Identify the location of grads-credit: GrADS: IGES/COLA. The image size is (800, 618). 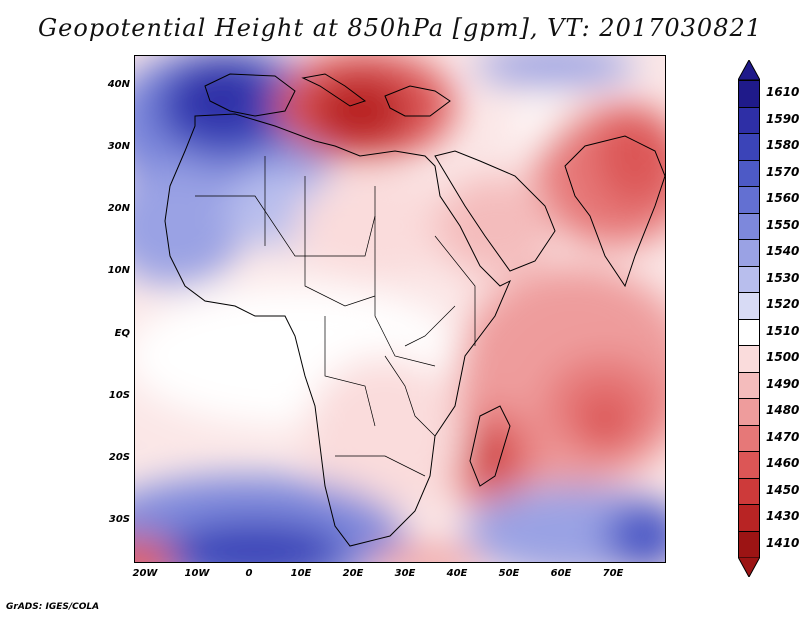
(53, 607).